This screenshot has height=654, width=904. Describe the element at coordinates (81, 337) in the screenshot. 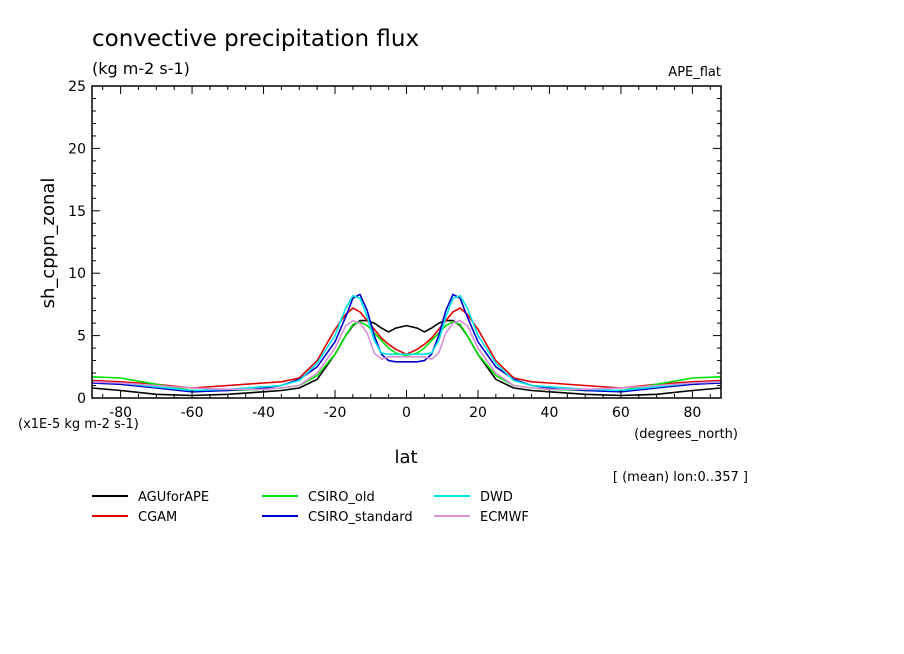

I see `y-tick-label: 5` at that location.